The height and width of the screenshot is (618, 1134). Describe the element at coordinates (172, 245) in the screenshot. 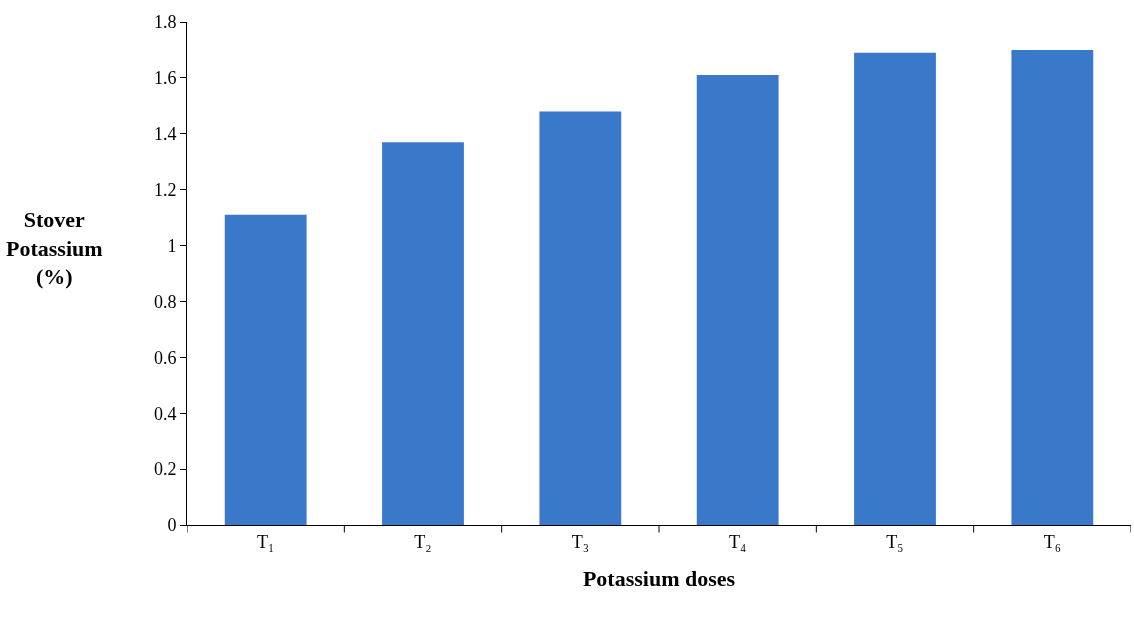

I see `y-tick-label: 1` at that location.